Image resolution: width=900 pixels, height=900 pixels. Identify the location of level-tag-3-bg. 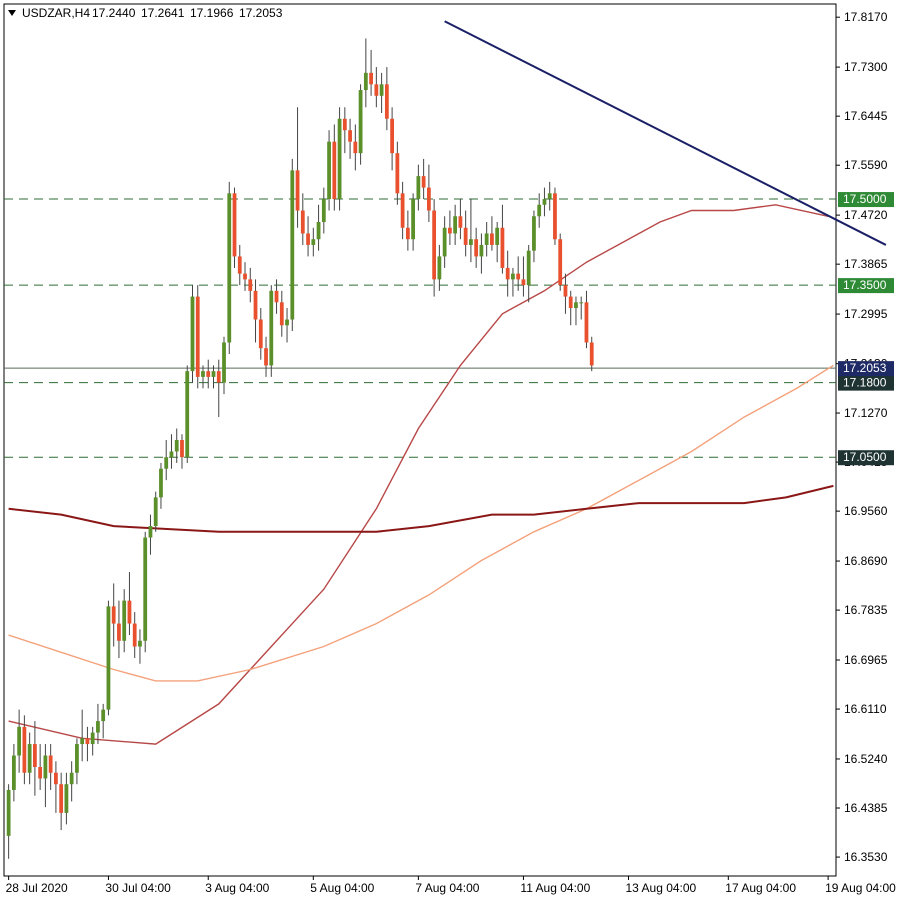
(866, 458).